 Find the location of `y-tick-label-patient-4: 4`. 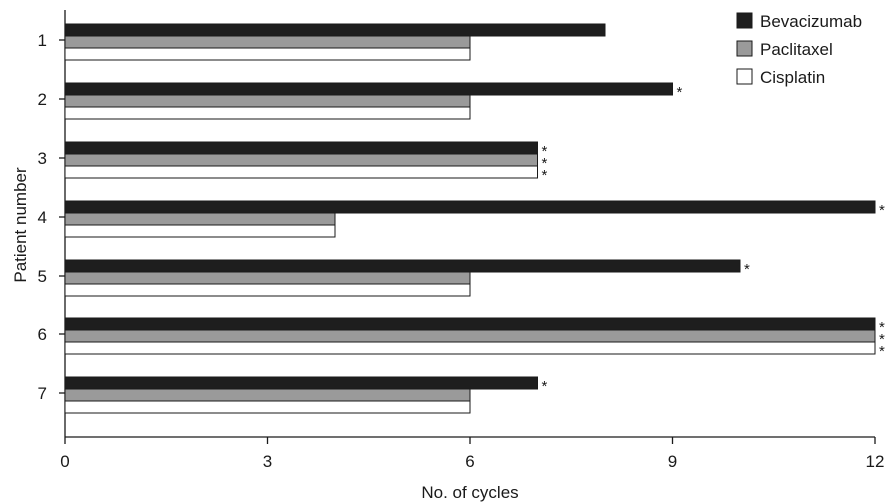

y-tick-label-patient-4: 4 is located at coordinates (42, 217).